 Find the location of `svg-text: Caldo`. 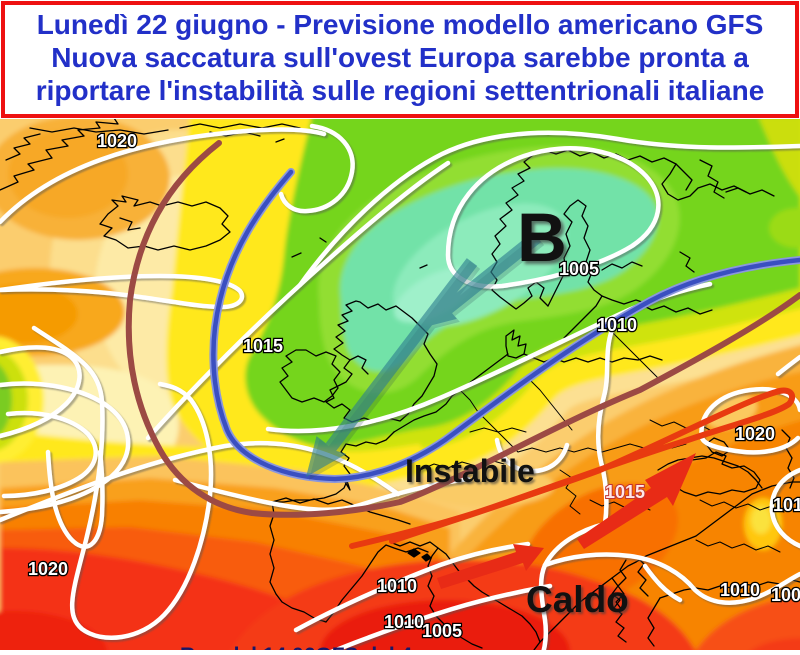

svg-text: Caldo is located at coordinates (577, 599).